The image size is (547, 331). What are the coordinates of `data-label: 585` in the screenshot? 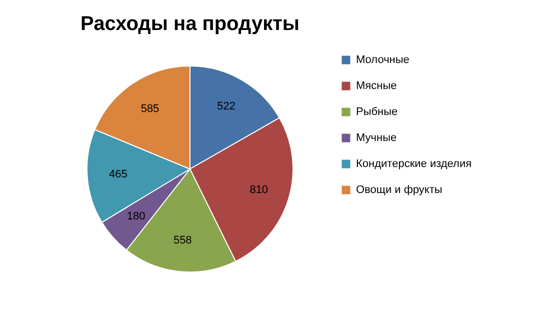 It's located at (150, 109).